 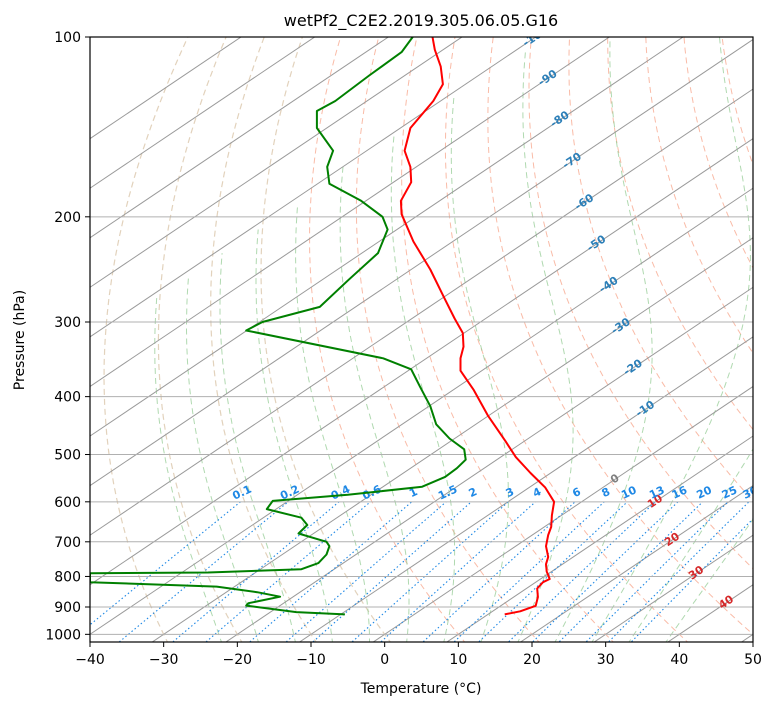 What do you see at coordinates (384, 660) in the screenshot?
I see `x-tick-label: 0` at bounding box center [384, 660].